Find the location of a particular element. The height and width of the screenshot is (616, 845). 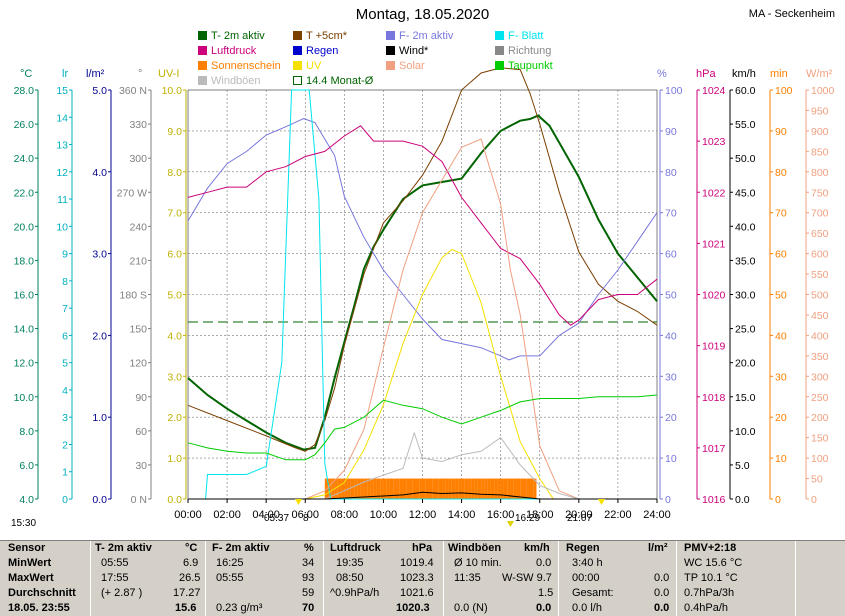

hum-head: F- 2m aktiv is located at coordinates (241, 548).